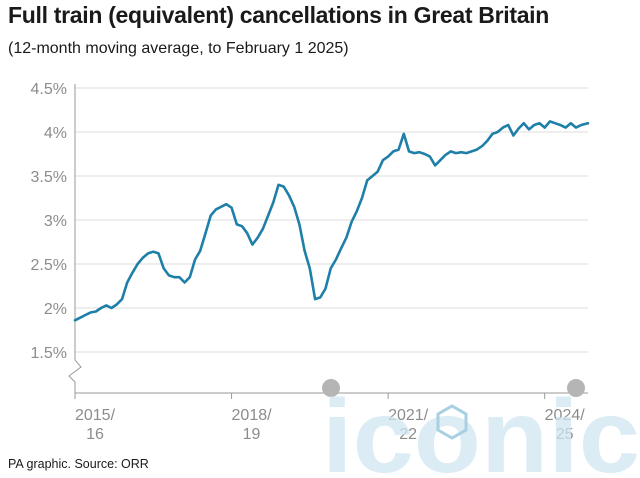 This screenshot has height=478, width=640. Describe the element at coordinates (331, 388) in the screenshot. I see `watermark-dot-left` at that location.